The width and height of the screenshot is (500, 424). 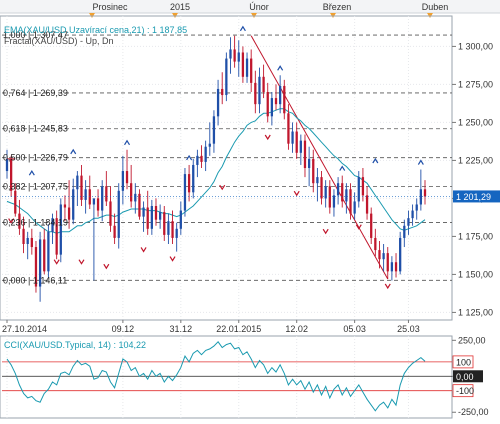 I want to click on fib-level-label: 0,618 | 1 245,83, so click(x=35, y=129).